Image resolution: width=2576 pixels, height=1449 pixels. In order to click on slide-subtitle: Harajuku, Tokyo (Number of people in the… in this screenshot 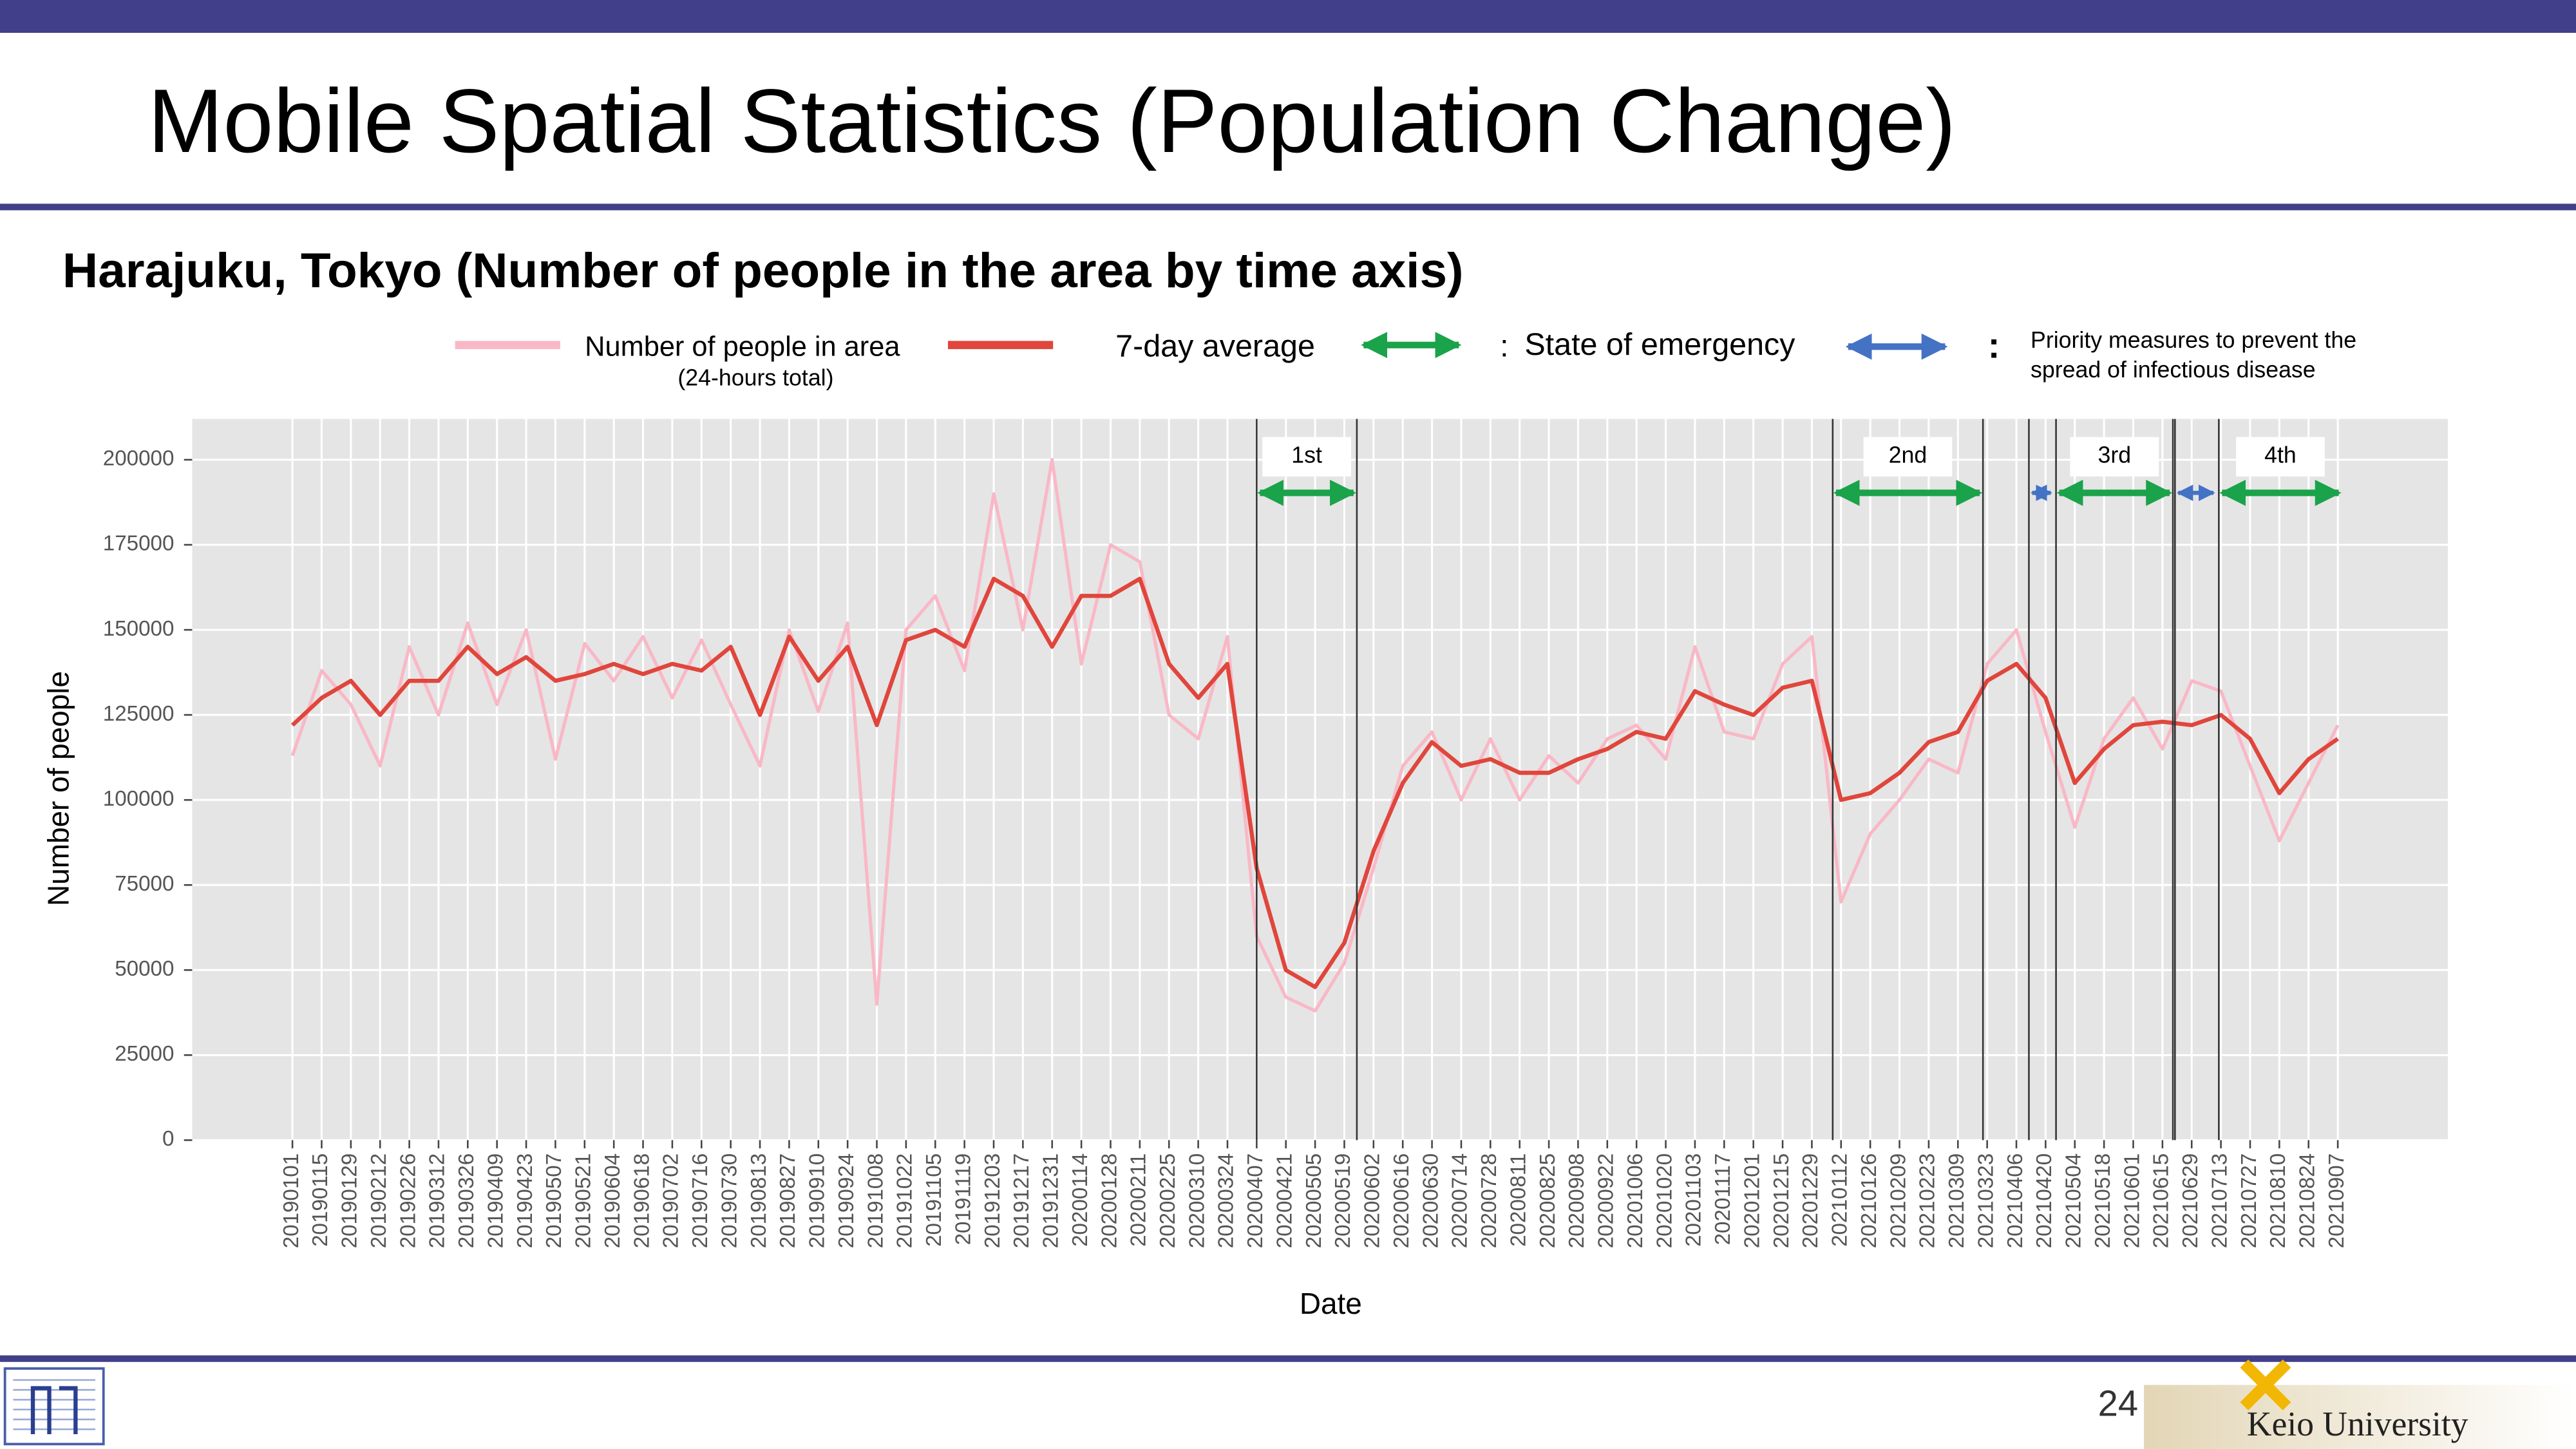, I will do `click(763, 270)`.